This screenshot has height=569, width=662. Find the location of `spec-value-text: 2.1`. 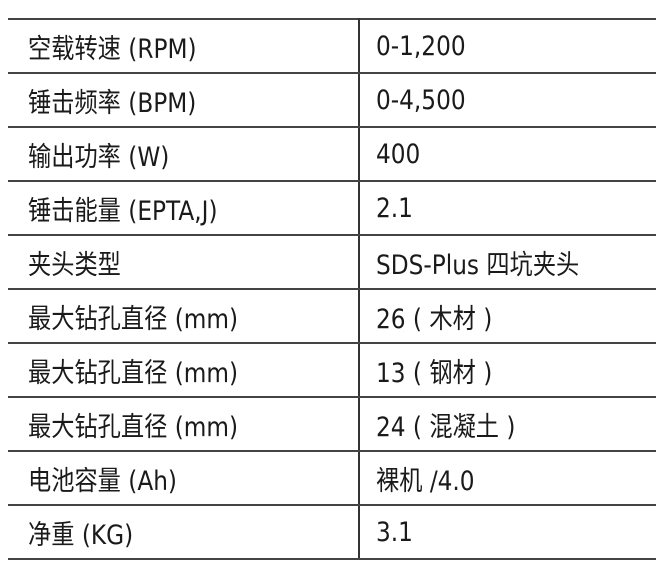

spec-value-text: 2.1 is located at coordinates (394, 208).